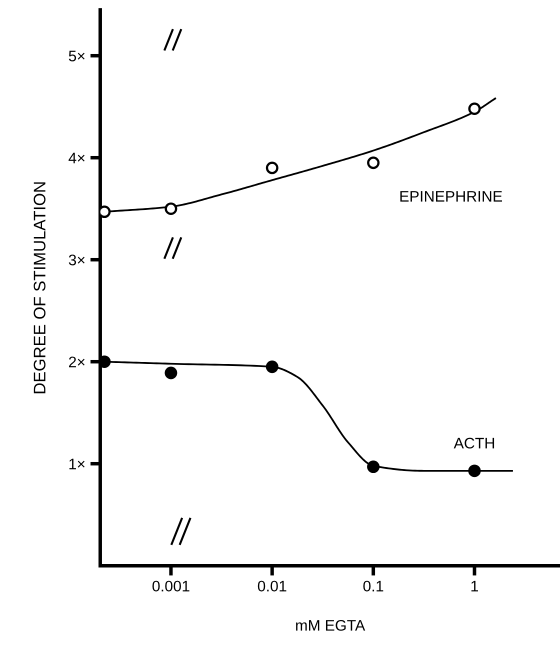  I want to click on y-tick-label: 2×, so click(77, 362).